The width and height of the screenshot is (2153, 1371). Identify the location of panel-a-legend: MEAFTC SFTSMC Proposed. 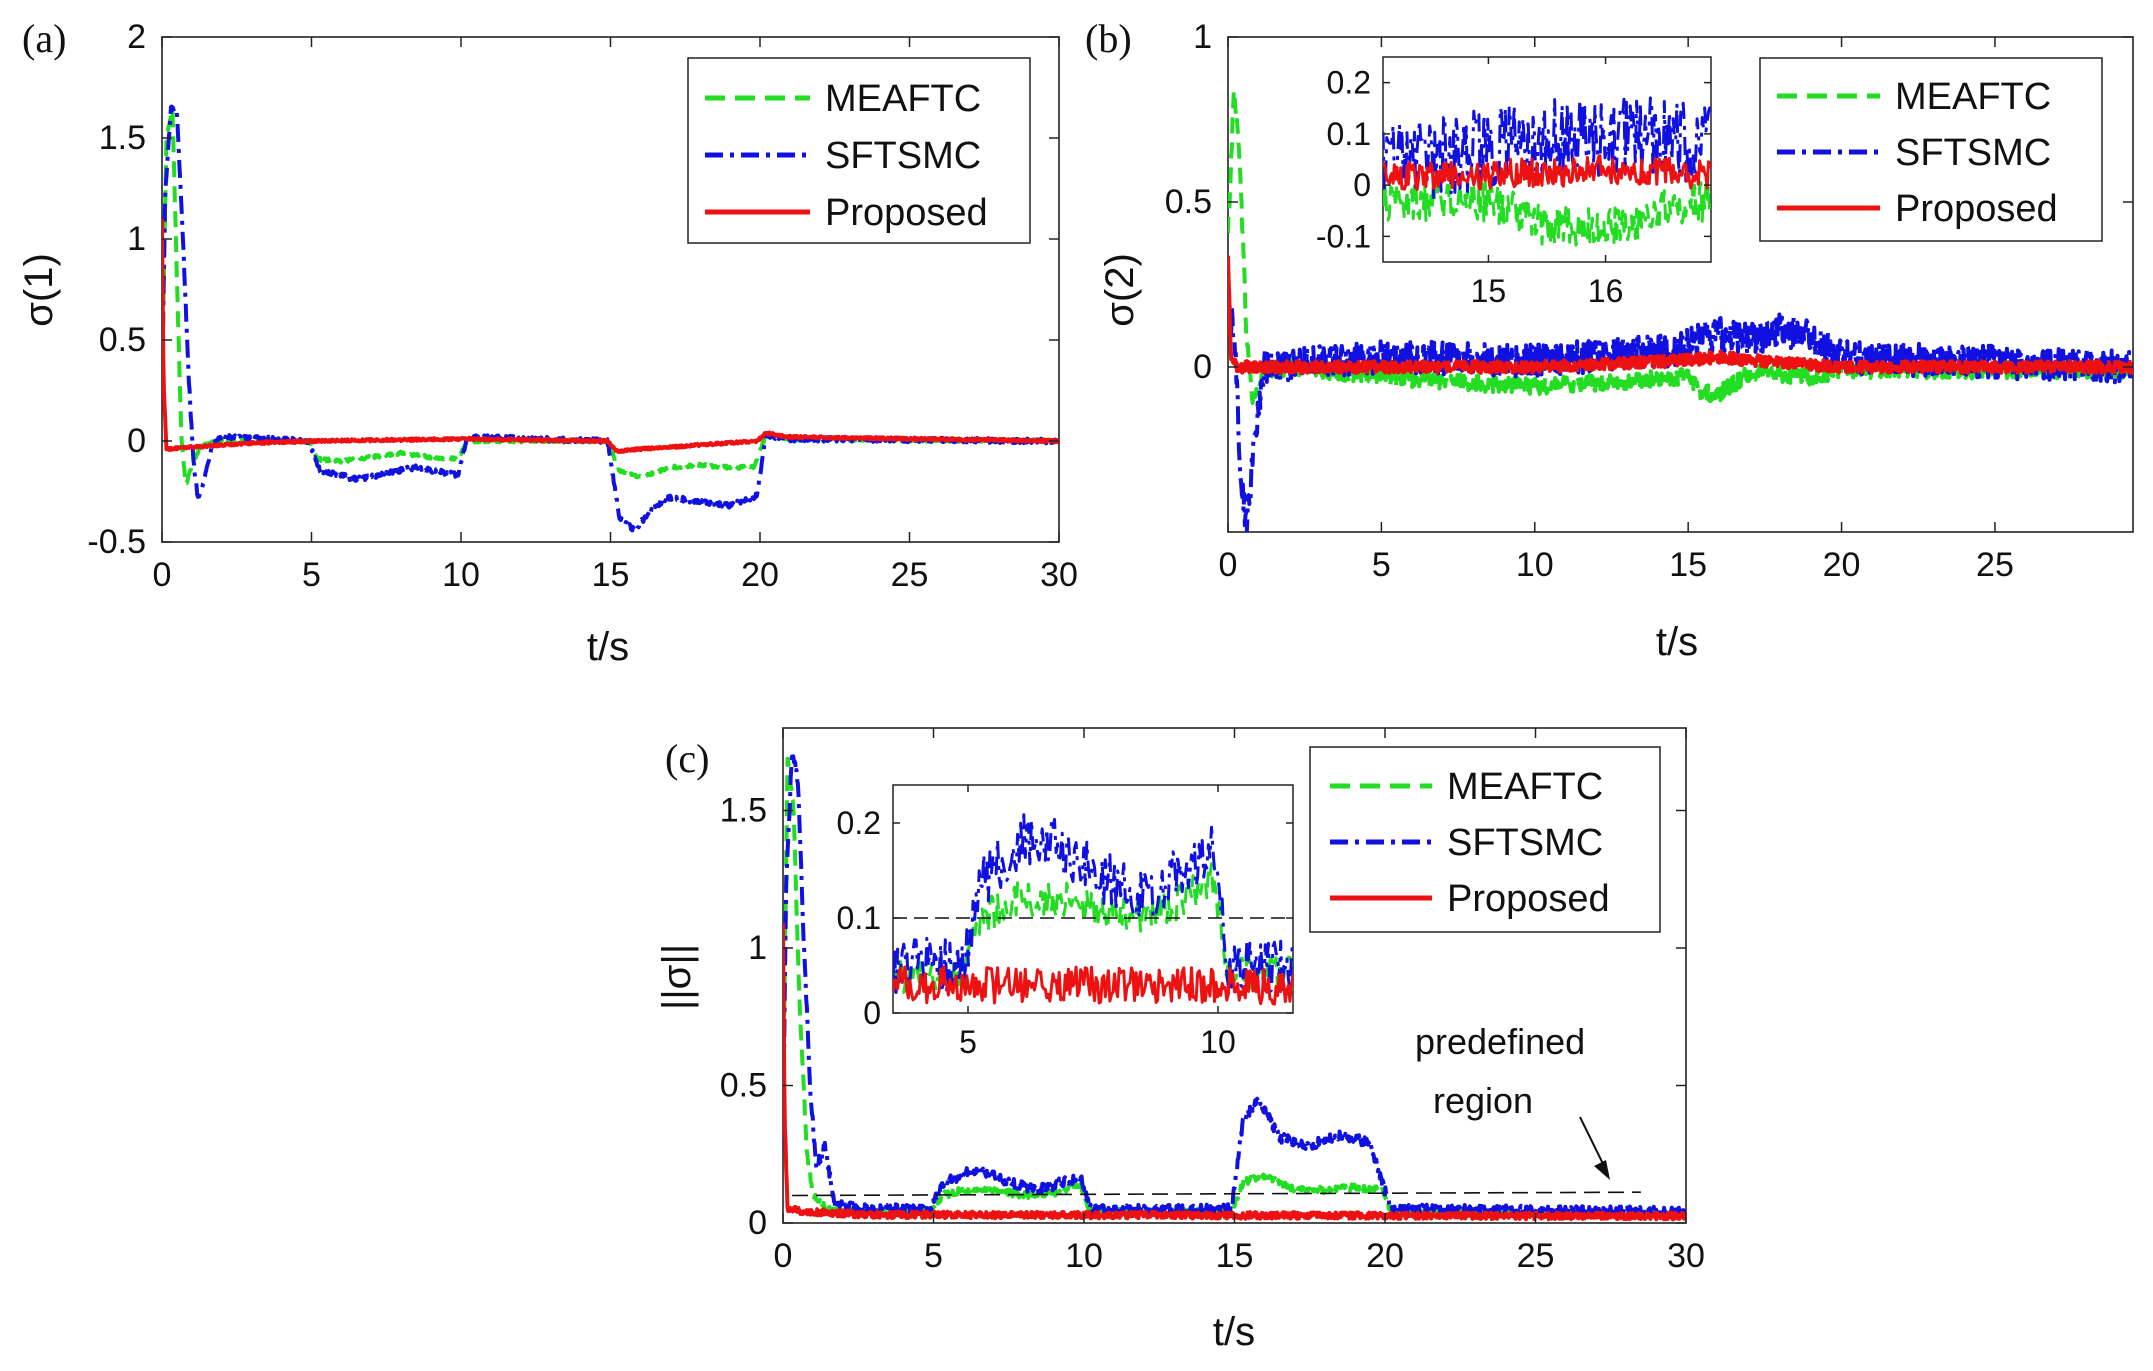
(859, 150).